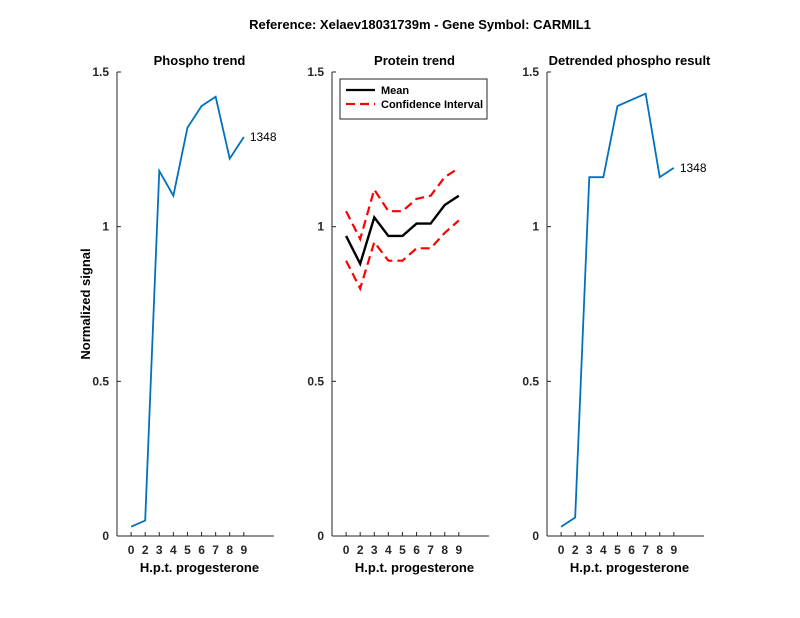 The width and height of the screenshot is (800, 618). Describe the element at coordinates (432, 105) in the screenshot. I see `legend-entry-label: Confidence Interval` at that location.